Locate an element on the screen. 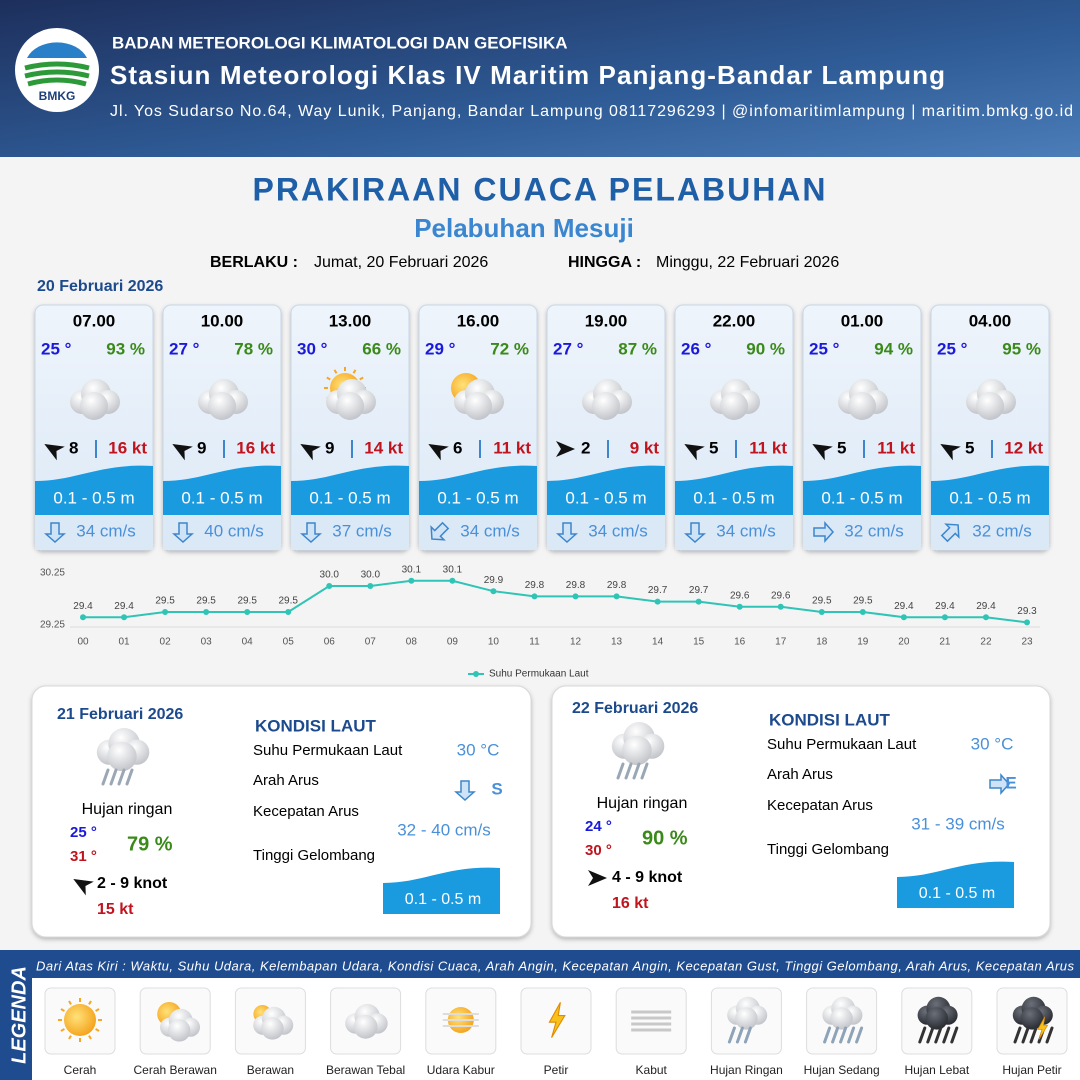 This screenshot has height=1080, width=1080. wave-band is located at coordinates (606, 490).